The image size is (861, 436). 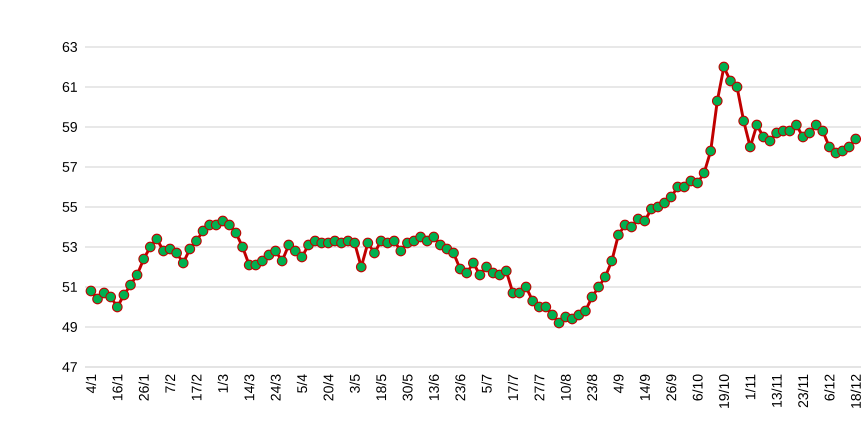 What do you see at coordinates (486, 383) in the screenshot?
I see `x-tick-label: 5/7` at bounding box center [486, 383].